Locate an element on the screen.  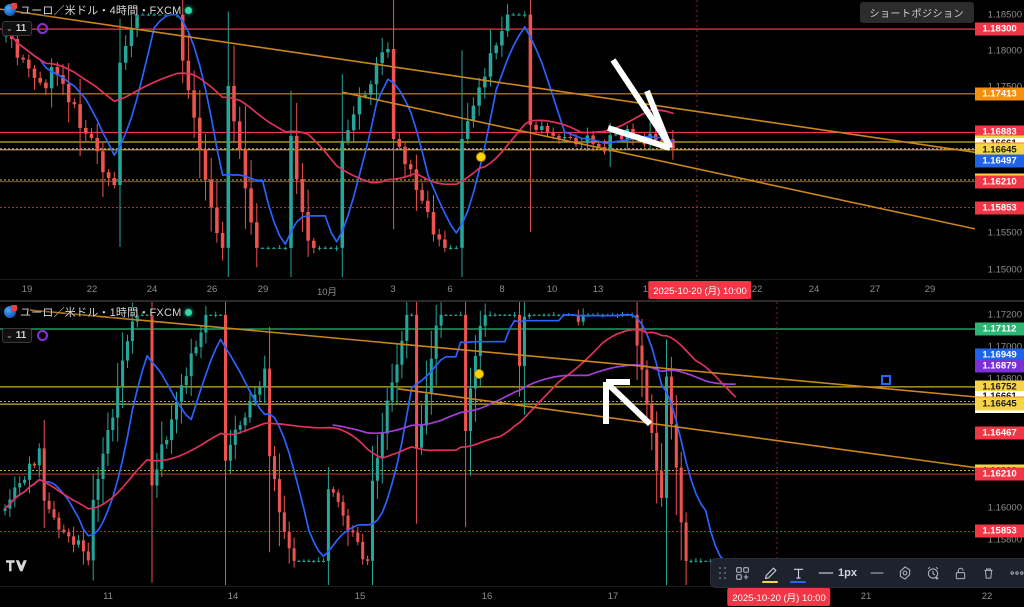
drawings-badge-bar-top: ⌄ 11 is located at coordinates (25, 28).